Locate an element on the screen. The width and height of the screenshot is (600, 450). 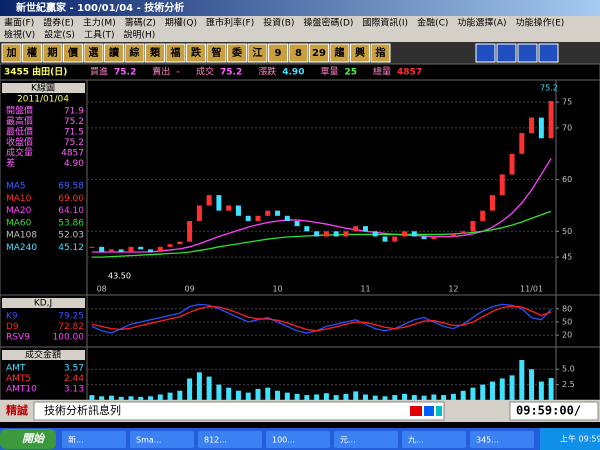
brand: 精誠 is located at coordinates (17, 410).